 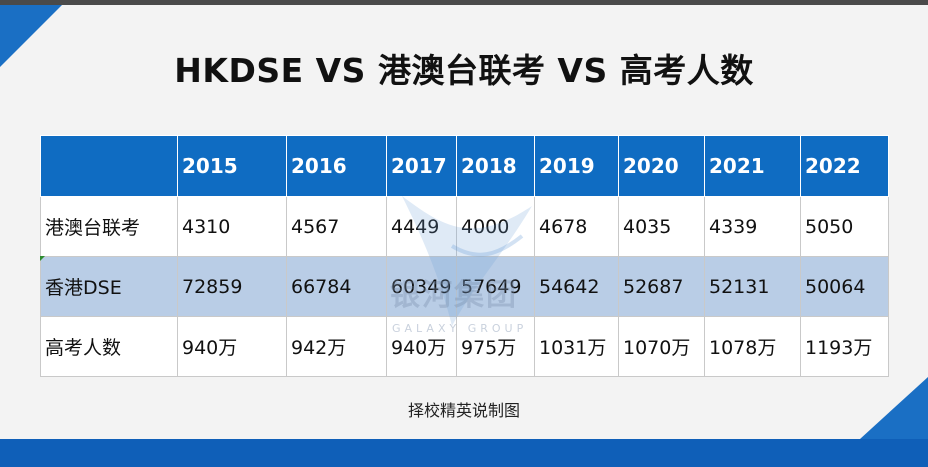 What do you see at coordinates (844, 346) in the screenshot?
I see `table-cell: 1193万` at bounding box center [844, 346].